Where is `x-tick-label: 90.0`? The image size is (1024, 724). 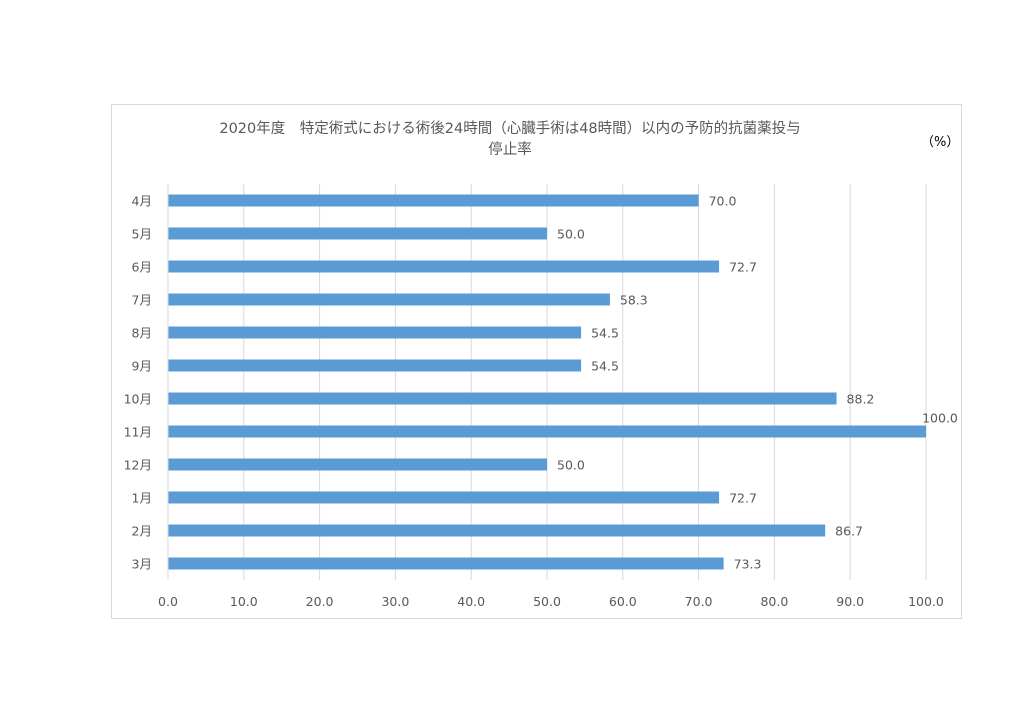 x-tick-label: 90.0 is located at coordinates (850, 601).